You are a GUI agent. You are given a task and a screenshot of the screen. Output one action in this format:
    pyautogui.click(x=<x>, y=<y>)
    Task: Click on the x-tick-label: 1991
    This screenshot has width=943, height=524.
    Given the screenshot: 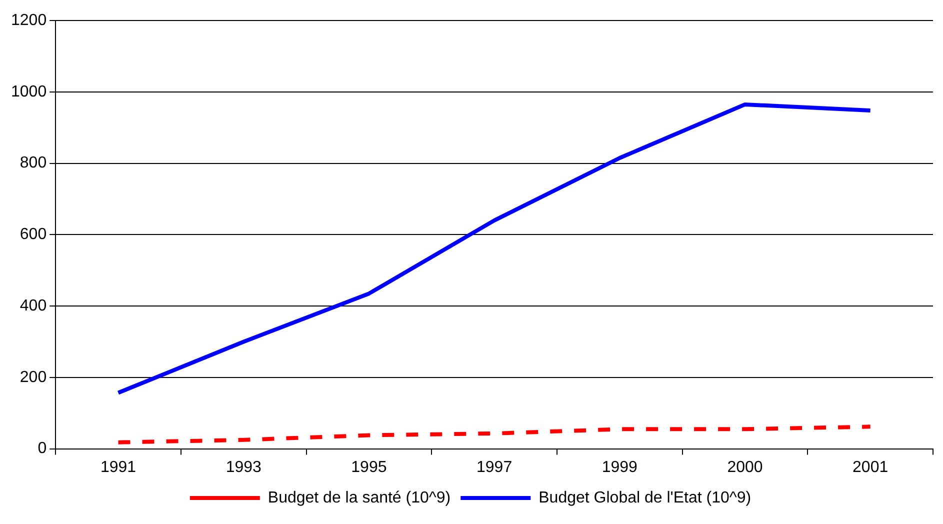 What is the action you would take?
    pyautogui.click(x=118, y=467)
    